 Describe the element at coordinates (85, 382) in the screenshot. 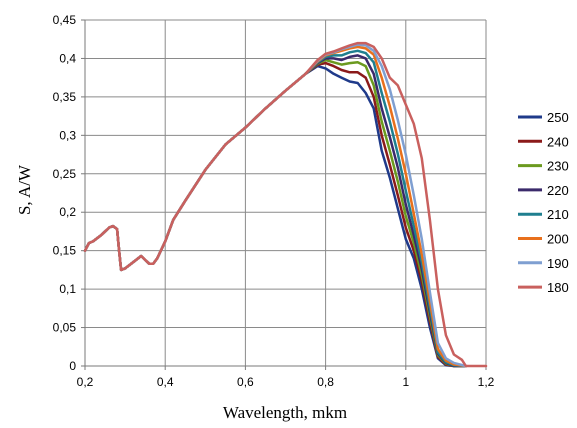

I see `x-tick-label: 0,2` at that location.